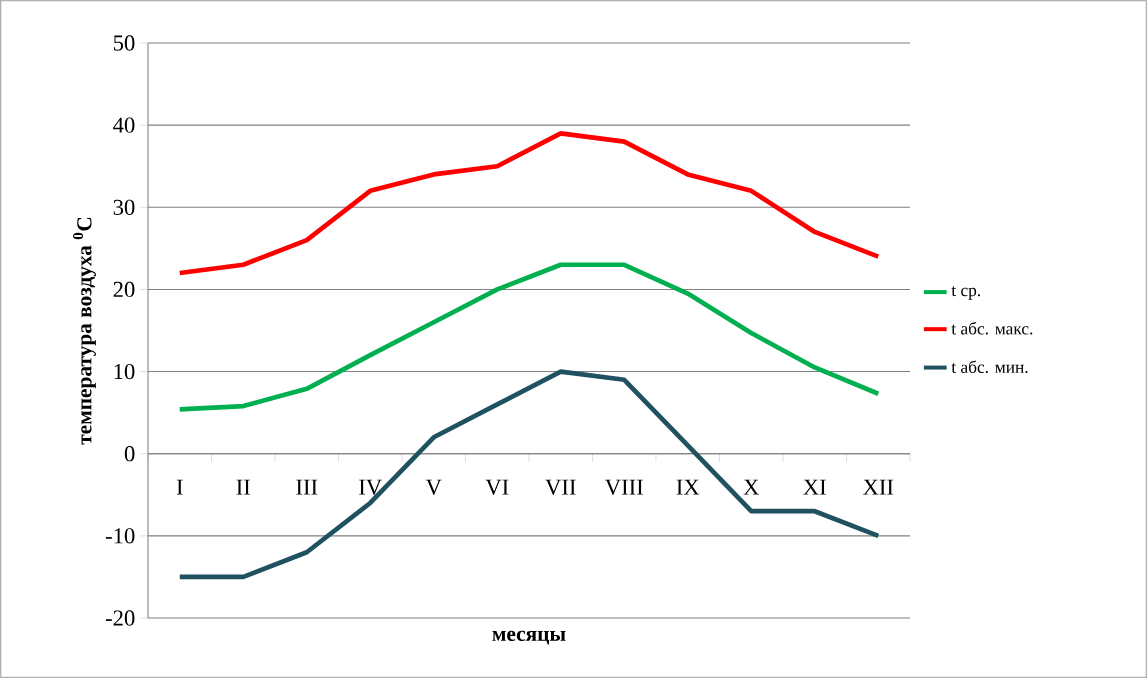 Image resolution: width=1147 pixels, height=678 pixels. Describe the element at coordinates (124, 207) in the screenshot. I see `y-tick-label: 30` at that location.